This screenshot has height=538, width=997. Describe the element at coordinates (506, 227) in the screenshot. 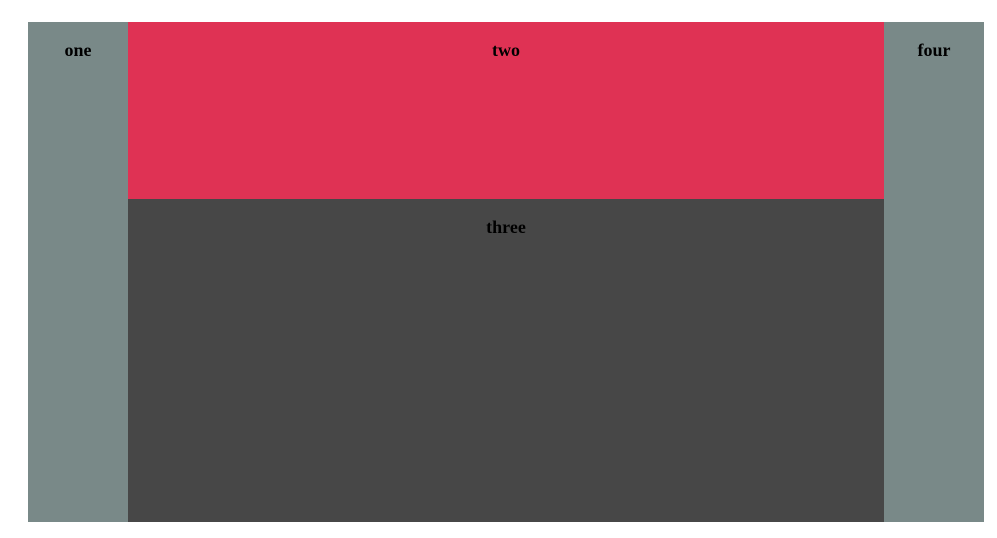

I see `panel-three-label: three` at that location.